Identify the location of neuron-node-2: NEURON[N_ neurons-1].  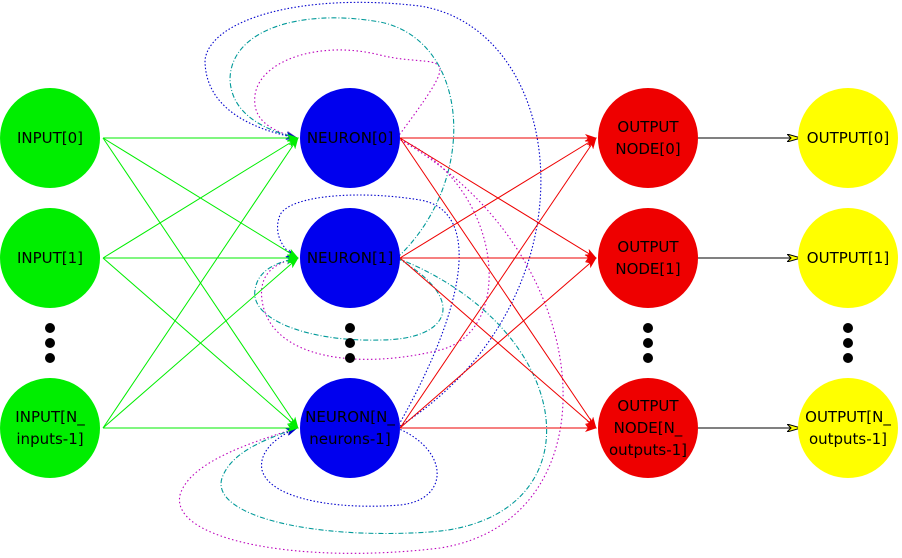
(350, 428).